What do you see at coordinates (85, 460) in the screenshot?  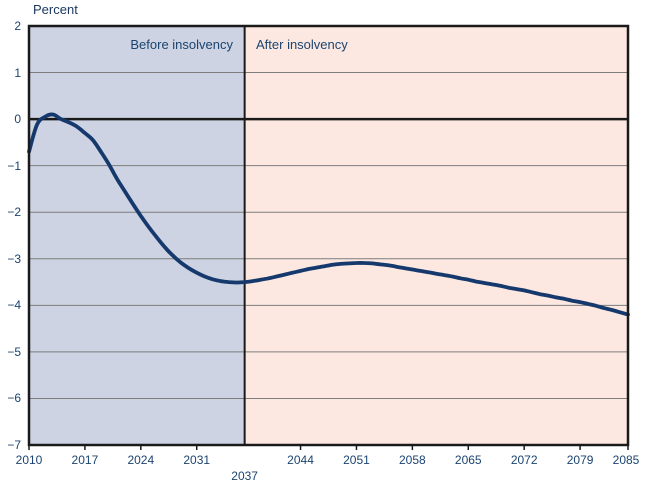 I see `x-axis-tick-label: 2017` at bounding box center [85, 460].